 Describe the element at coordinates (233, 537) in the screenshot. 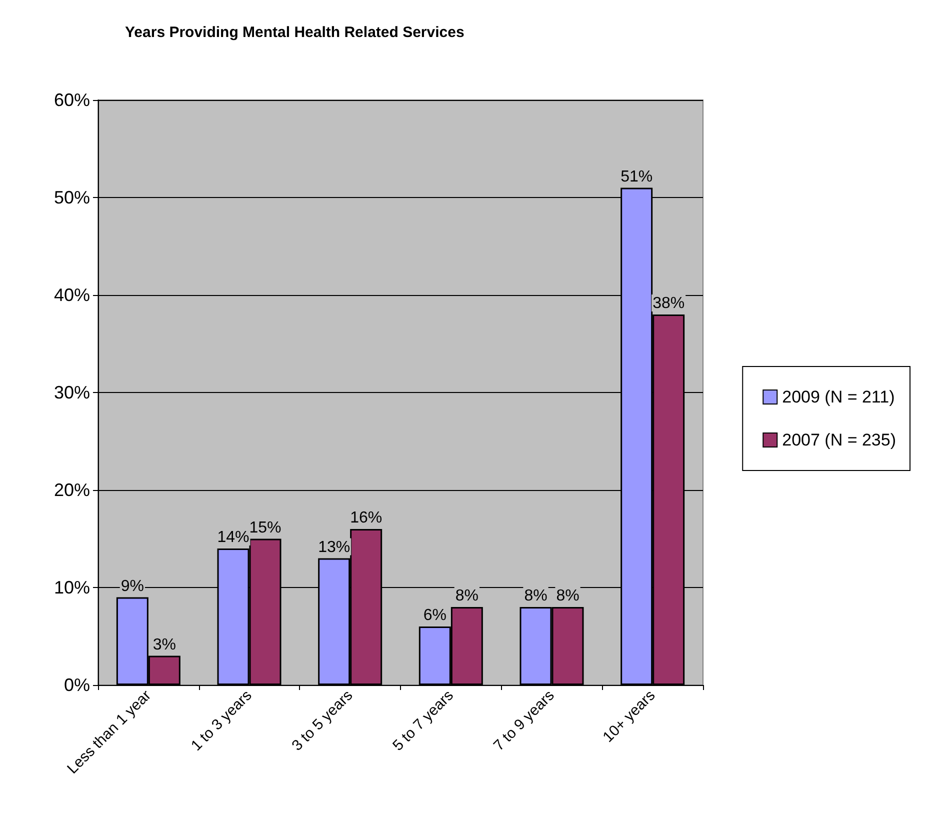

I see `data-label: 14%` at that location.